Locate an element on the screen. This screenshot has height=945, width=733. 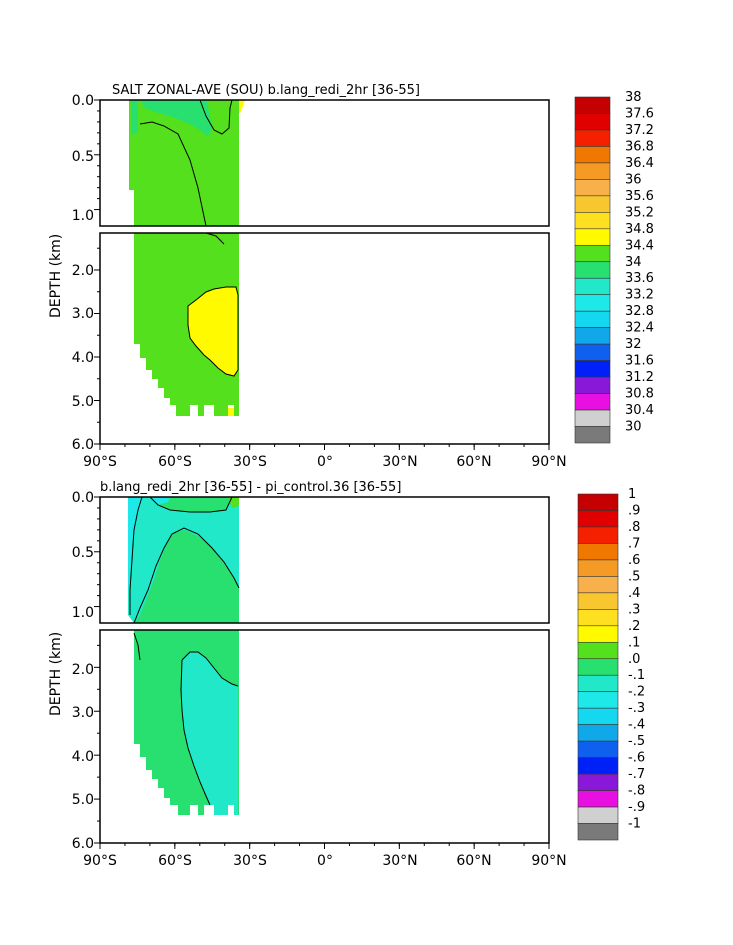
colorbar-label: 34 is located at coordinates (633, 262).